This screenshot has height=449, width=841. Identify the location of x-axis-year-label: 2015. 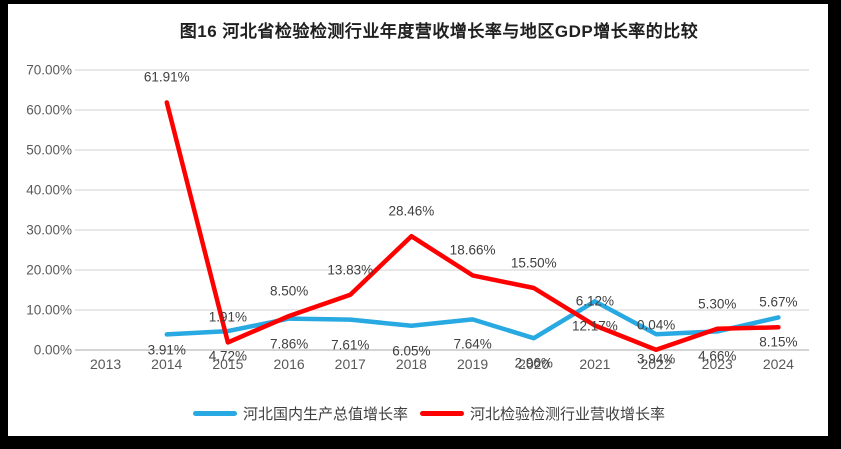
(228, 364).